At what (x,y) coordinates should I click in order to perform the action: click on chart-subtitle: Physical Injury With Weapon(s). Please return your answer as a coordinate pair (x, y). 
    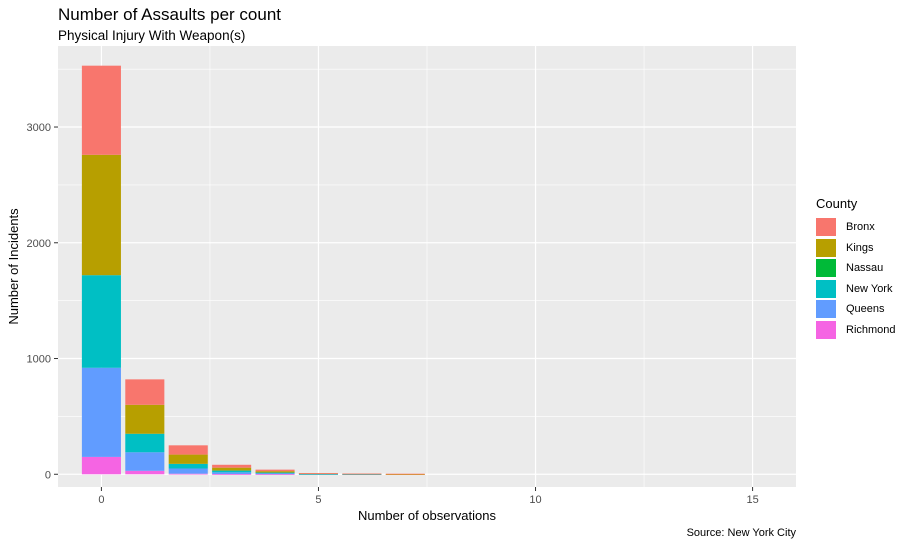
    Looking at the image, I should click on (152, 35).